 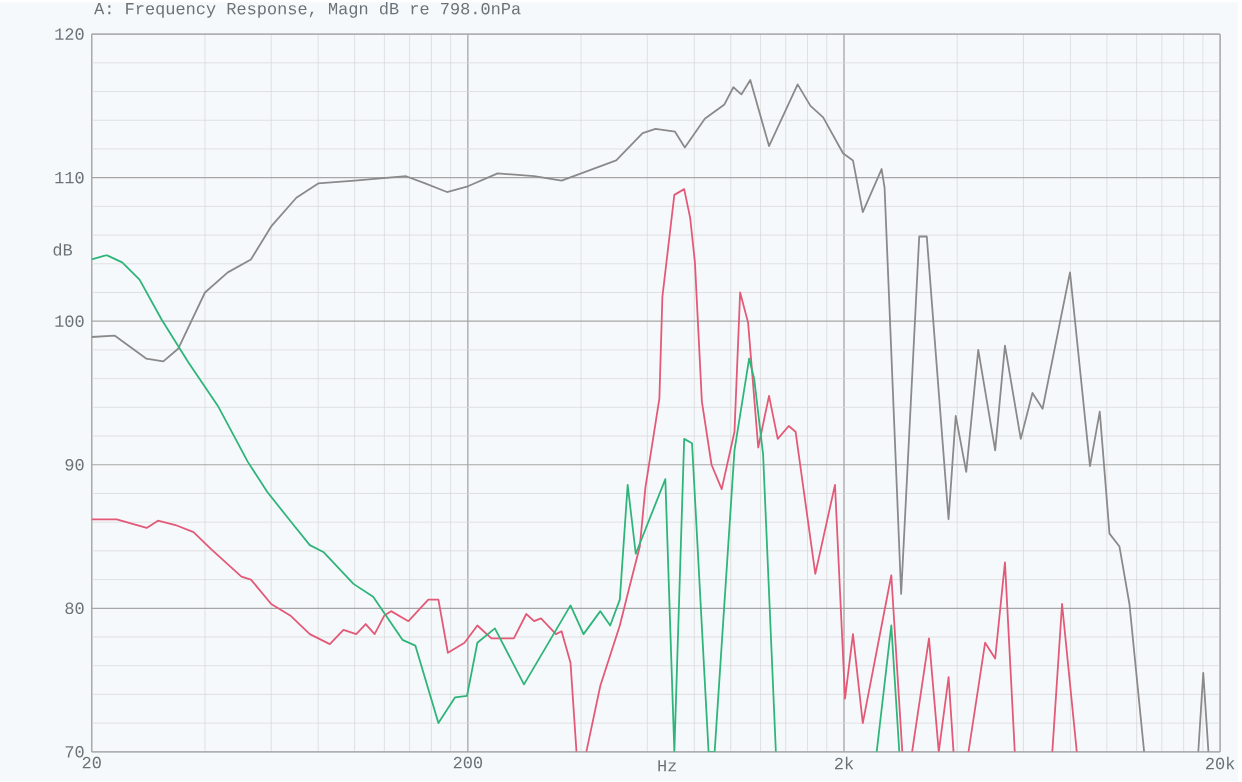 What do you see at coordinates (844, 763) in the screenshot?
I see `x-tick-label: 2k` at bounding box center [844, 763].